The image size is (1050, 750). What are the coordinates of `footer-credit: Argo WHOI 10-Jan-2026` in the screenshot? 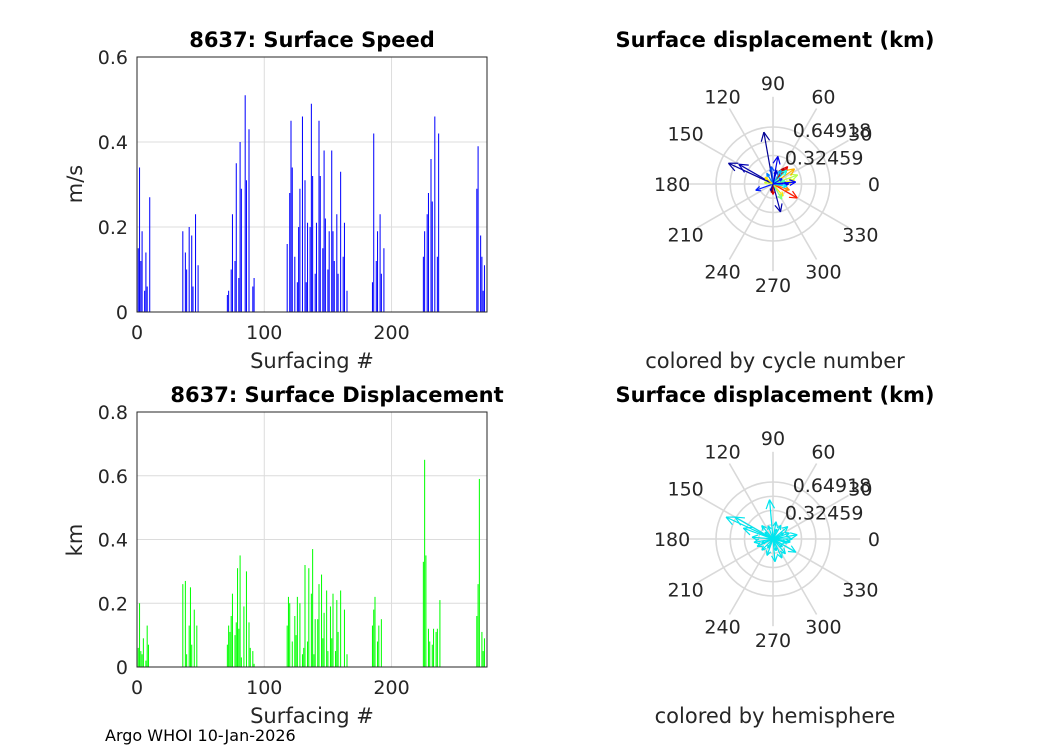 It's located at (200, 735).